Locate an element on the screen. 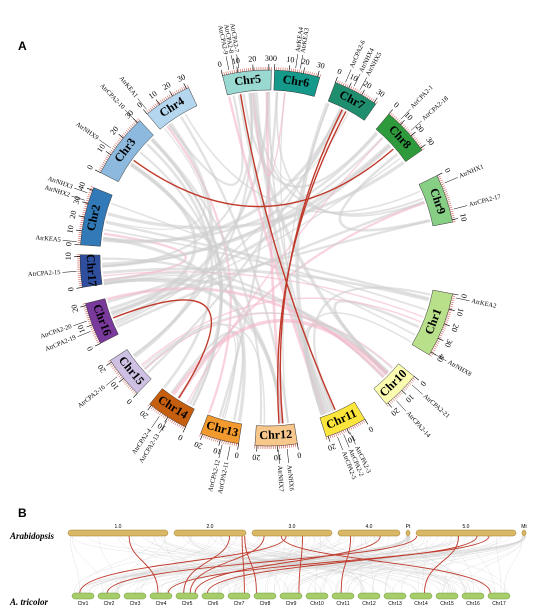  chromosome-bar-label: Chr15 is located at coordinates (447, 604).